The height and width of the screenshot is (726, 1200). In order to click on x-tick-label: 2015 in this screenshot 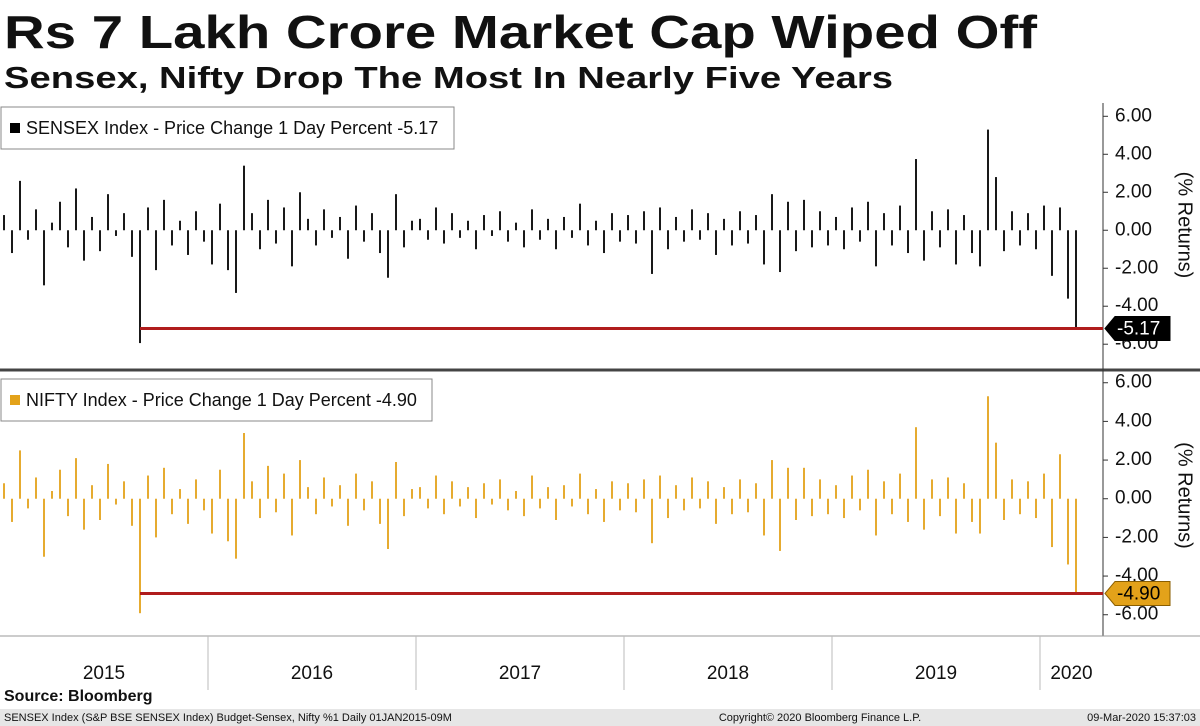, I will do `click(104, 673)`.